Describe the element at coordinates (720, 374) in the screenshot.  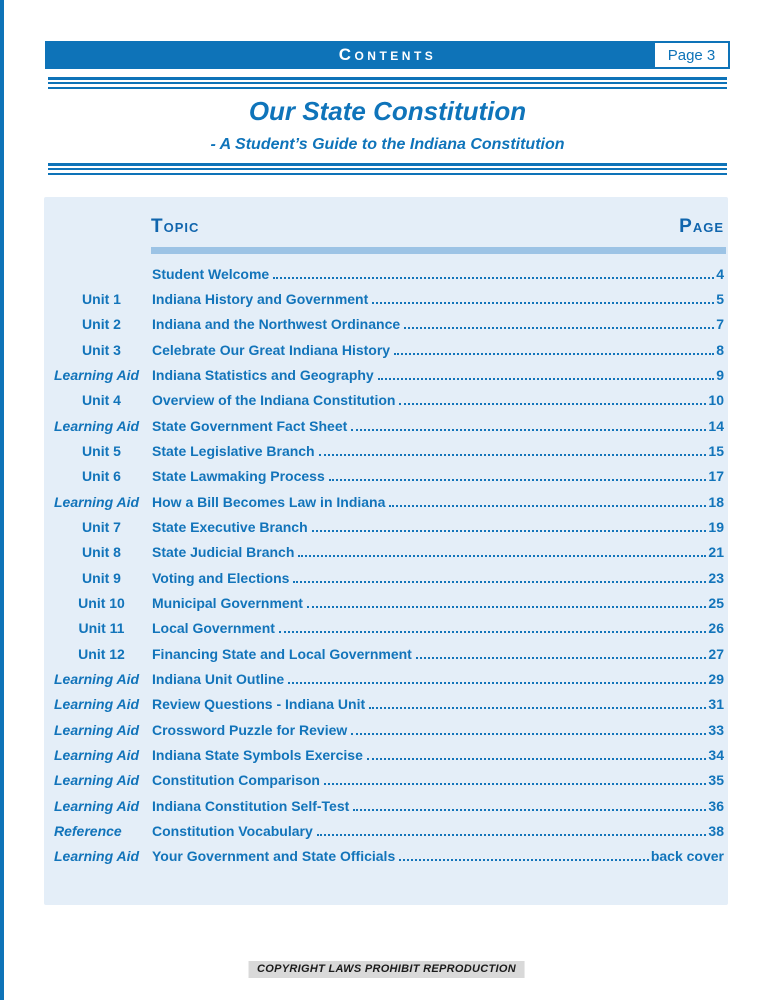
I see `row-page: 9` at that location.